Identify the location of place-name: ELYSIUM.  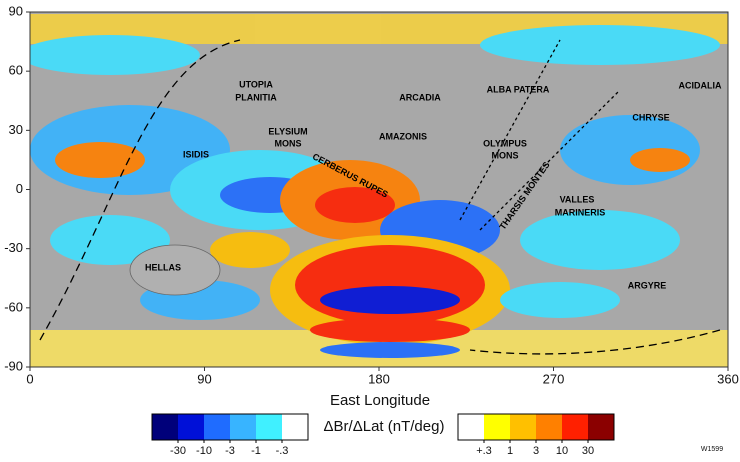
(287, 131).